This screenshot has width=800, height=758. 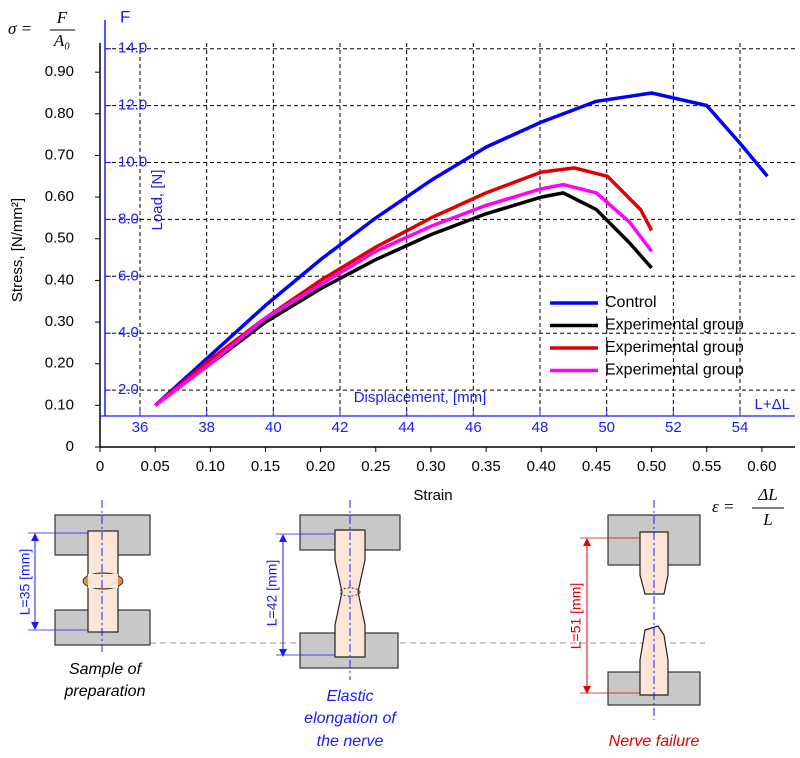 I want to click on formula-numerator: ΔL, so click(x=767, y=494).